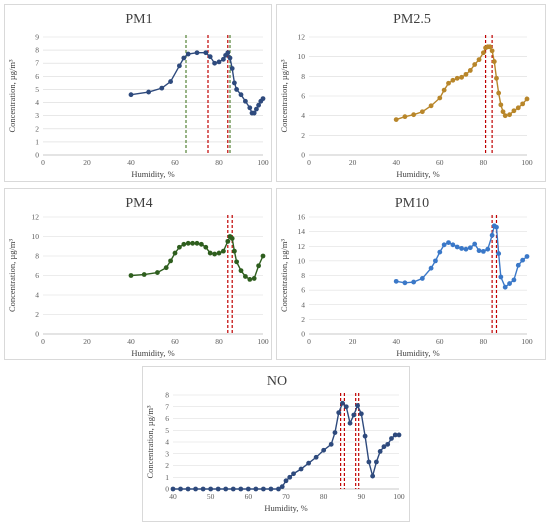 Image resolution: width=550 pixels, height=526 pixels. I want to click on y-tick-label: 9, so click(37, 37).